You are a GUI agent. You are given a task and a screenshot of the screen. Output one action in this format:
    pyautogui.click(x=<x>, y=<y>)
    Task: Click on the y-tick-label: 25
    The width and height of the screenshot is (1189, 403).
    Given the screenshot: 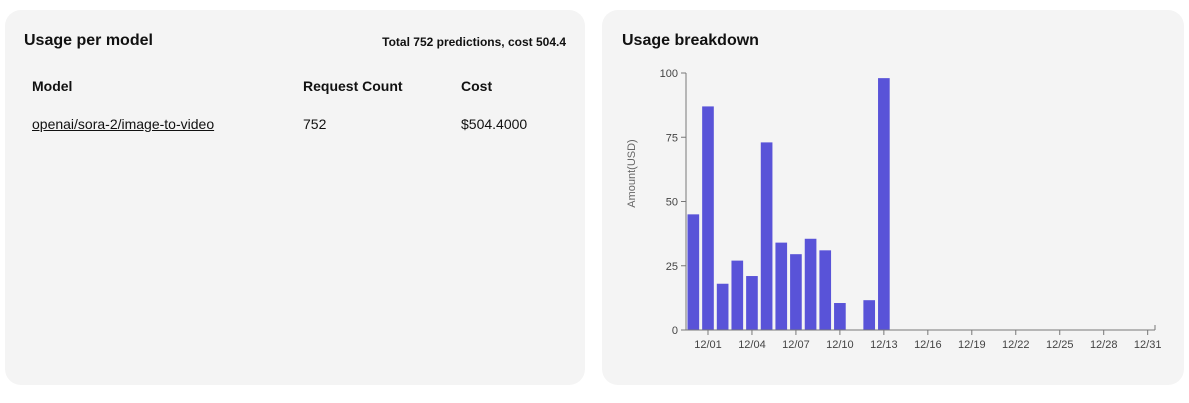 What is the action you would take?
    pyautogui.click(x=672, y=267)
    